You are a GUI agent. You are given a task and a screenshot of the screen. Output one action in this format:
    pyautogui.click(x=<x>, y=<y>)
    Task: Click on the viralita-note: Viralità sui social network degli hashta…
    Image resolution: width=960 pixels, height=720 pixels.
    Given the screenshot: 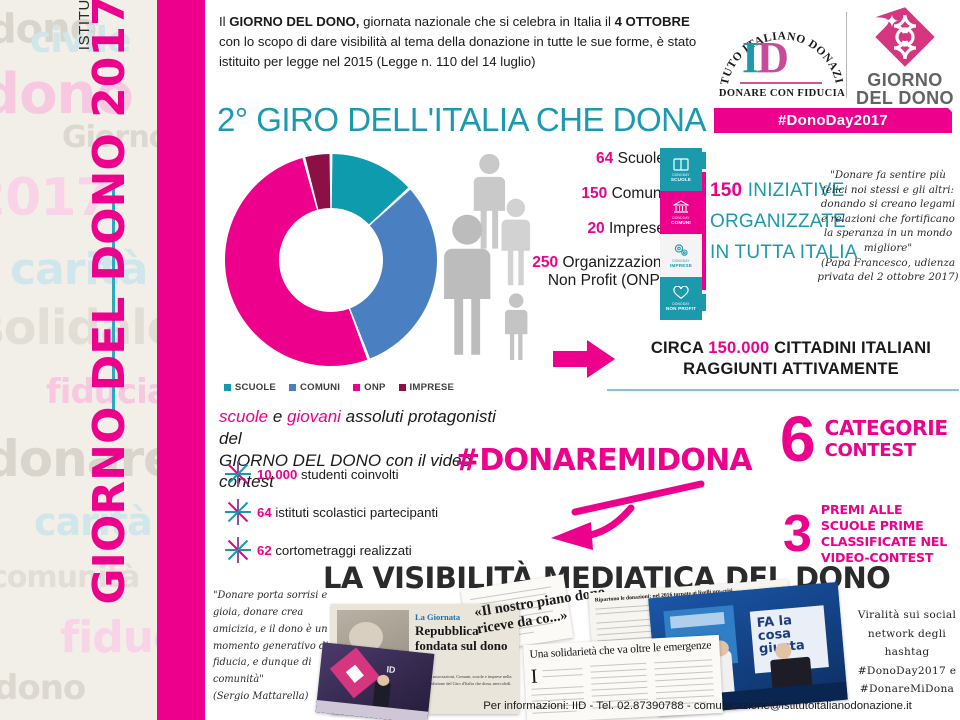 What is the action you would take?
    pyautogui.click(x=906, y=652)
    